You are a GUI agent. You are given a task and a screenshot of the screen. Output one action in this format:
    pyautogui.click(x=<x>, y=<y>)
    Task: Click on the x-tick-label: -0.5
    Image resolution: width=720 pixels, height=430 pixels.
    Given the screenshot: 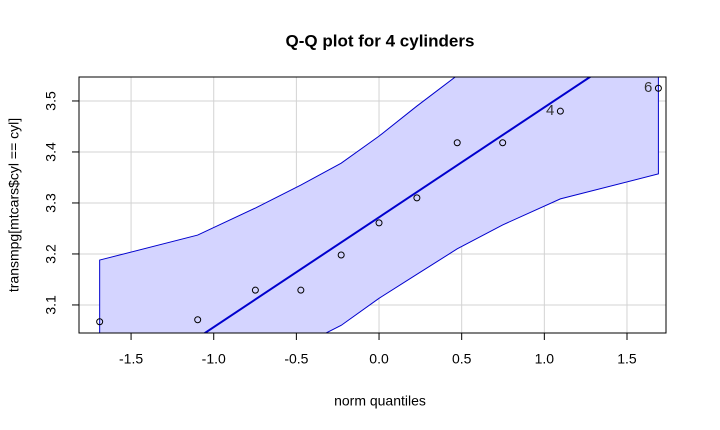 What is the action you would take?
    pyautogui.click(x=296, y=359)
    